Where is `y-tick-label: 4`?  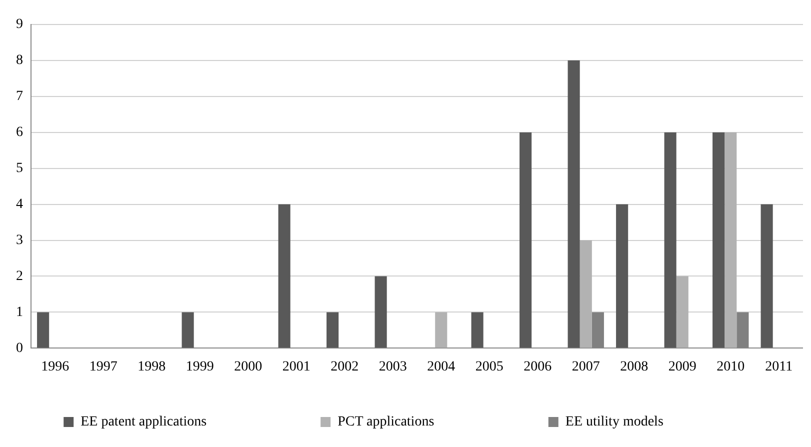
y-tick-label: 4 is located at coordinates (19, 204).